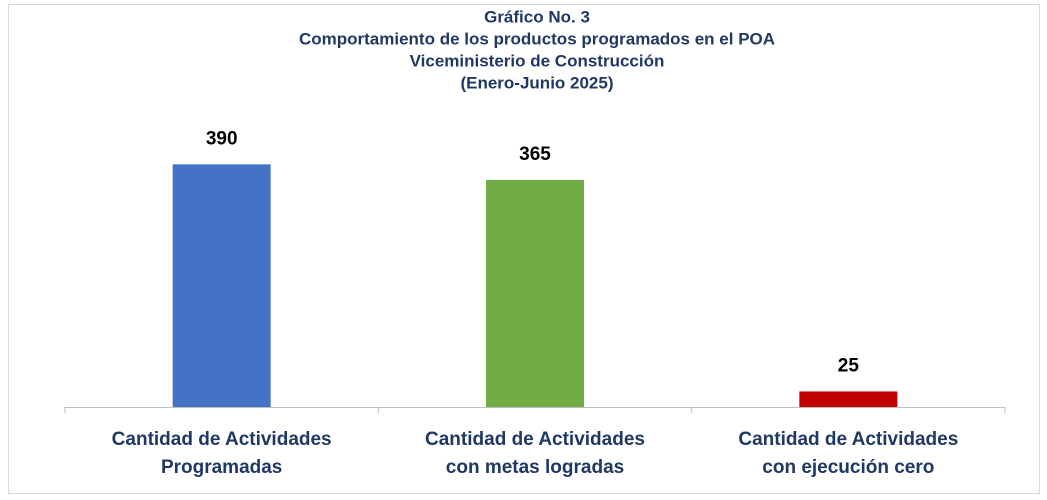  What do you see at coordinates (221, 467) in the screenshot?
I see `x-tick-label: Programadas` at bounding box center [221, 467].